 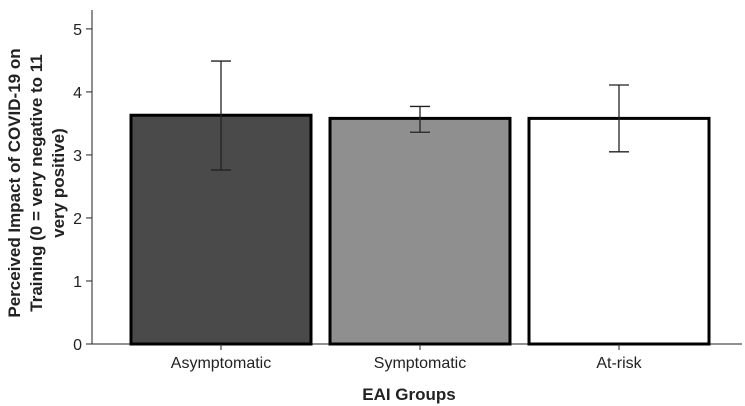 I want to click on y-tick-label: 2, so click(x=77, y=219).